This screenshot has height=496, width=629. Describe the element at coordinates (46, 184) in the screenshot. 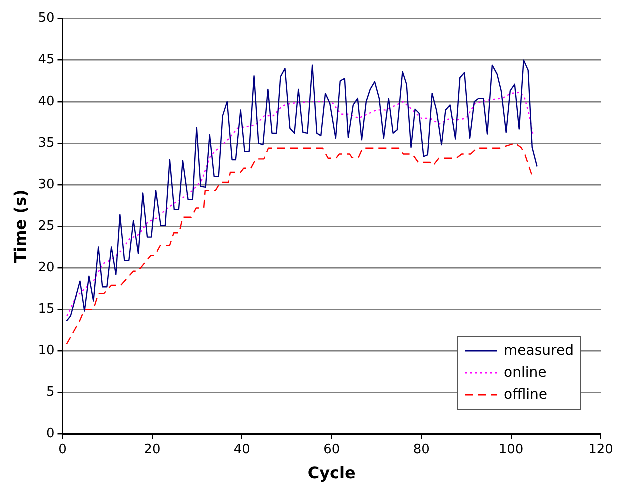

I see `y-tick-label: 30` at that location.